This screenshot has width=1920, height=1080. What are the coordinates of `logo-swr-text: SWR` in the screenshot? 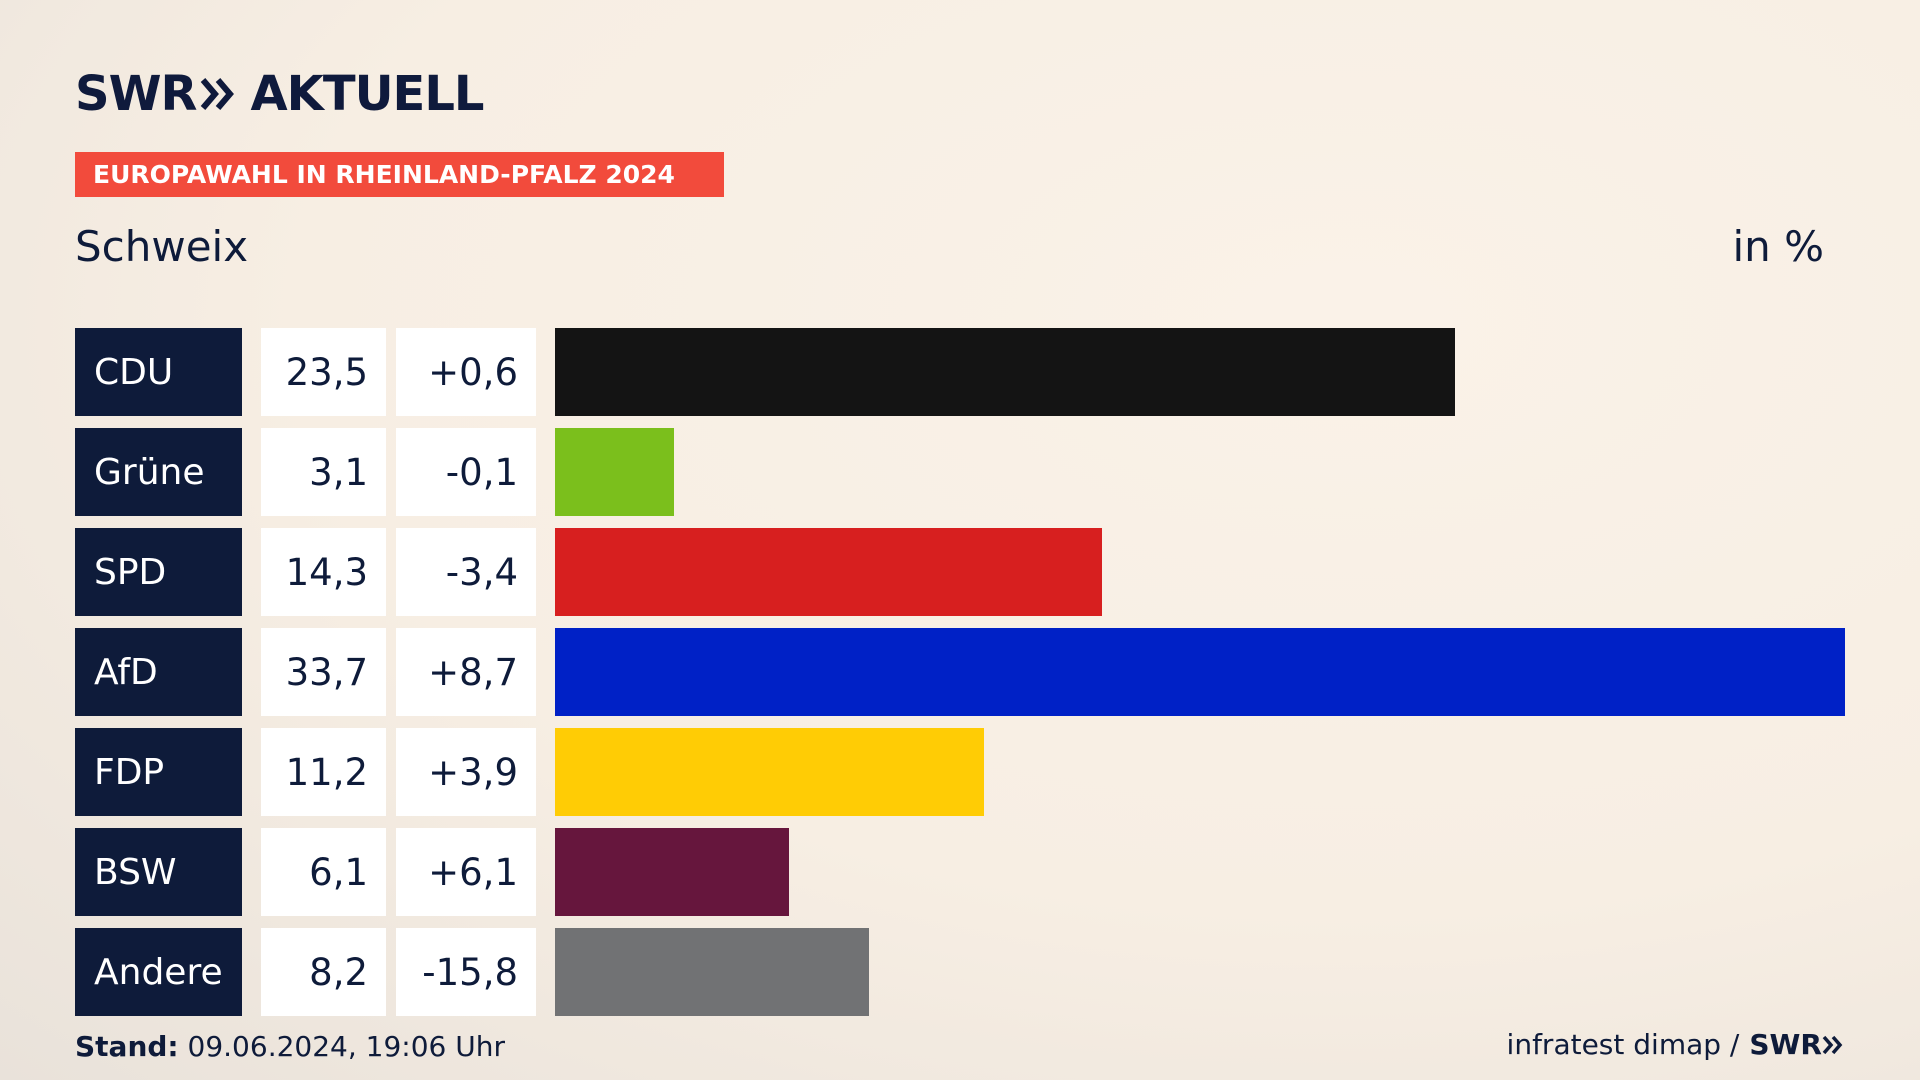 It's located at (136, 94).